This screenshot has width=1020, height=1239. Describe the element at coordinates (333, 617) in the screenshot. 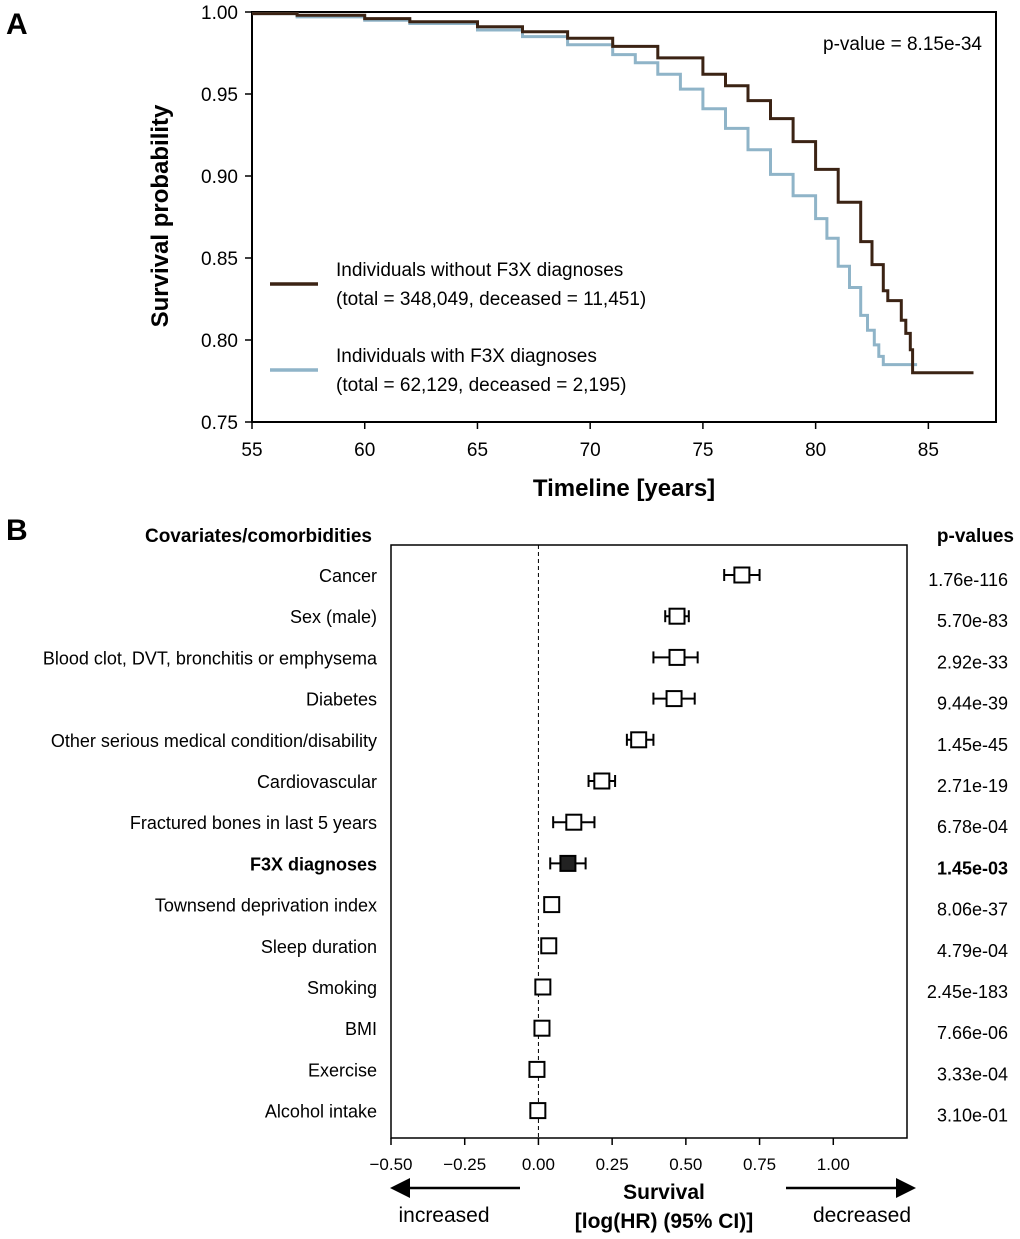

I see `covariate-label: Sex (male)` at that location.